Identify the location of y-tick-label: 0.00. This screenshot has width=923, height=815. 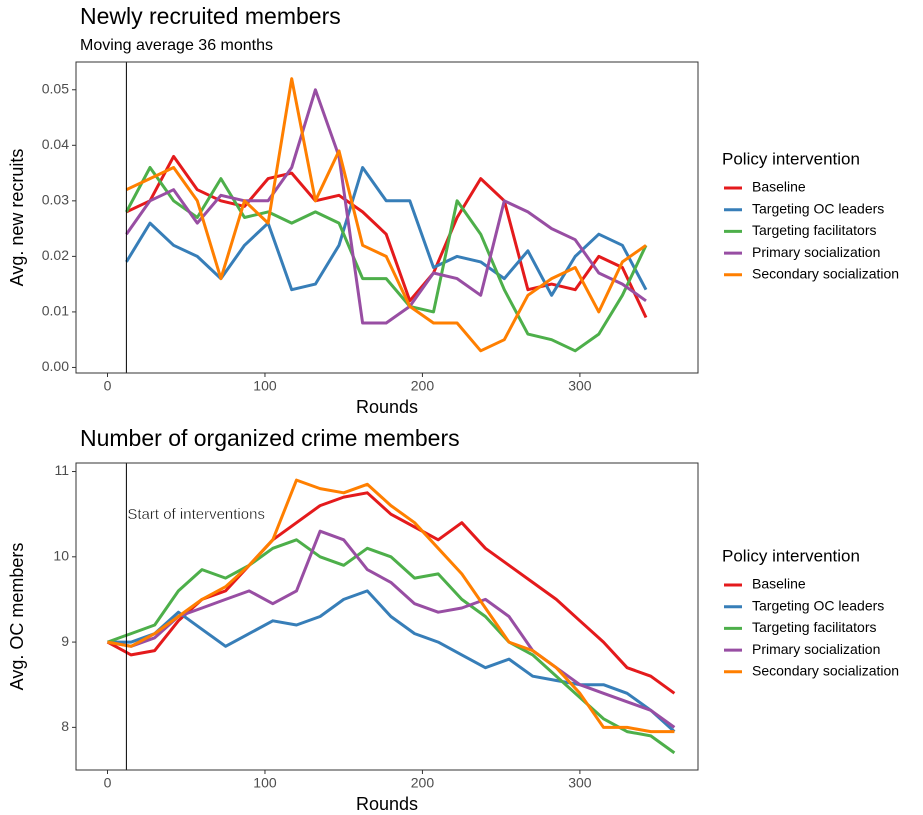
(55, 366).